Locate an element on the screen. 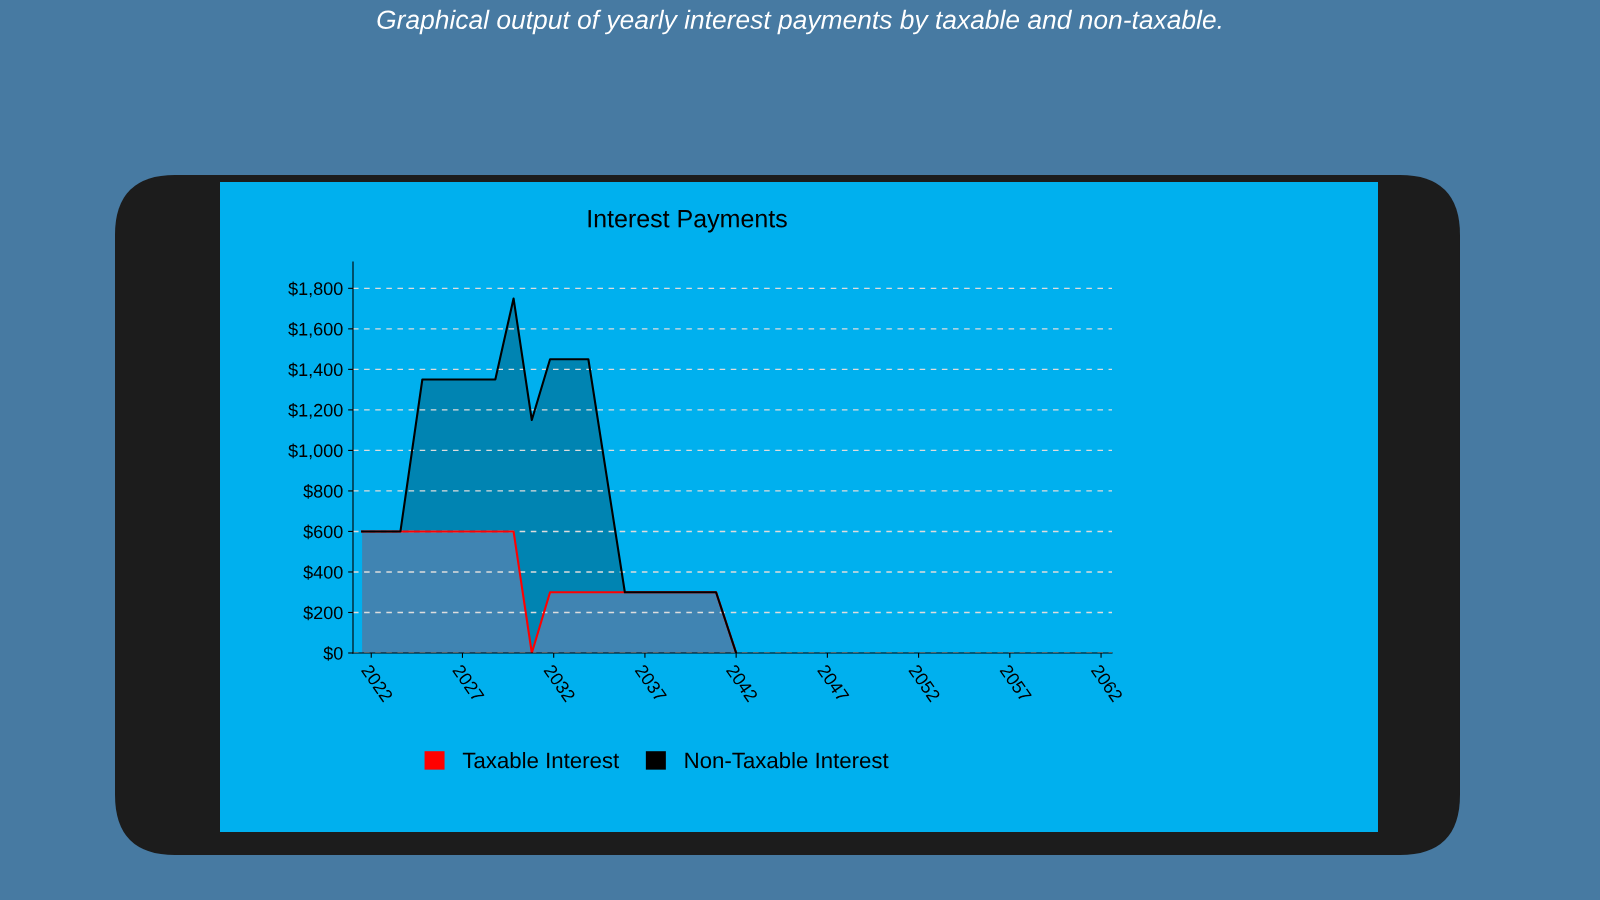 Image resolution: width=1600 pixels, height=900 pixels. legend-label: Non-Taxable Interest is located at coordinates (787, 760).